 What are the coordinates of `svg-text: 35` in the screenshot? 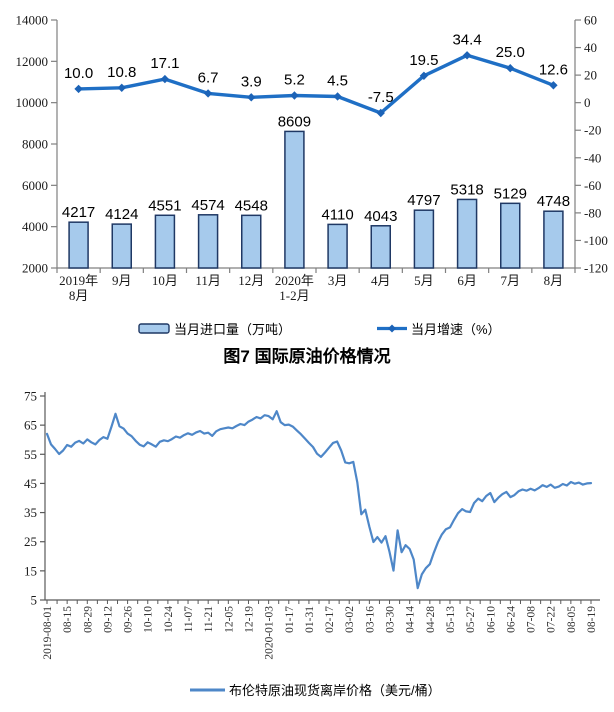 It's located at (30, 512).